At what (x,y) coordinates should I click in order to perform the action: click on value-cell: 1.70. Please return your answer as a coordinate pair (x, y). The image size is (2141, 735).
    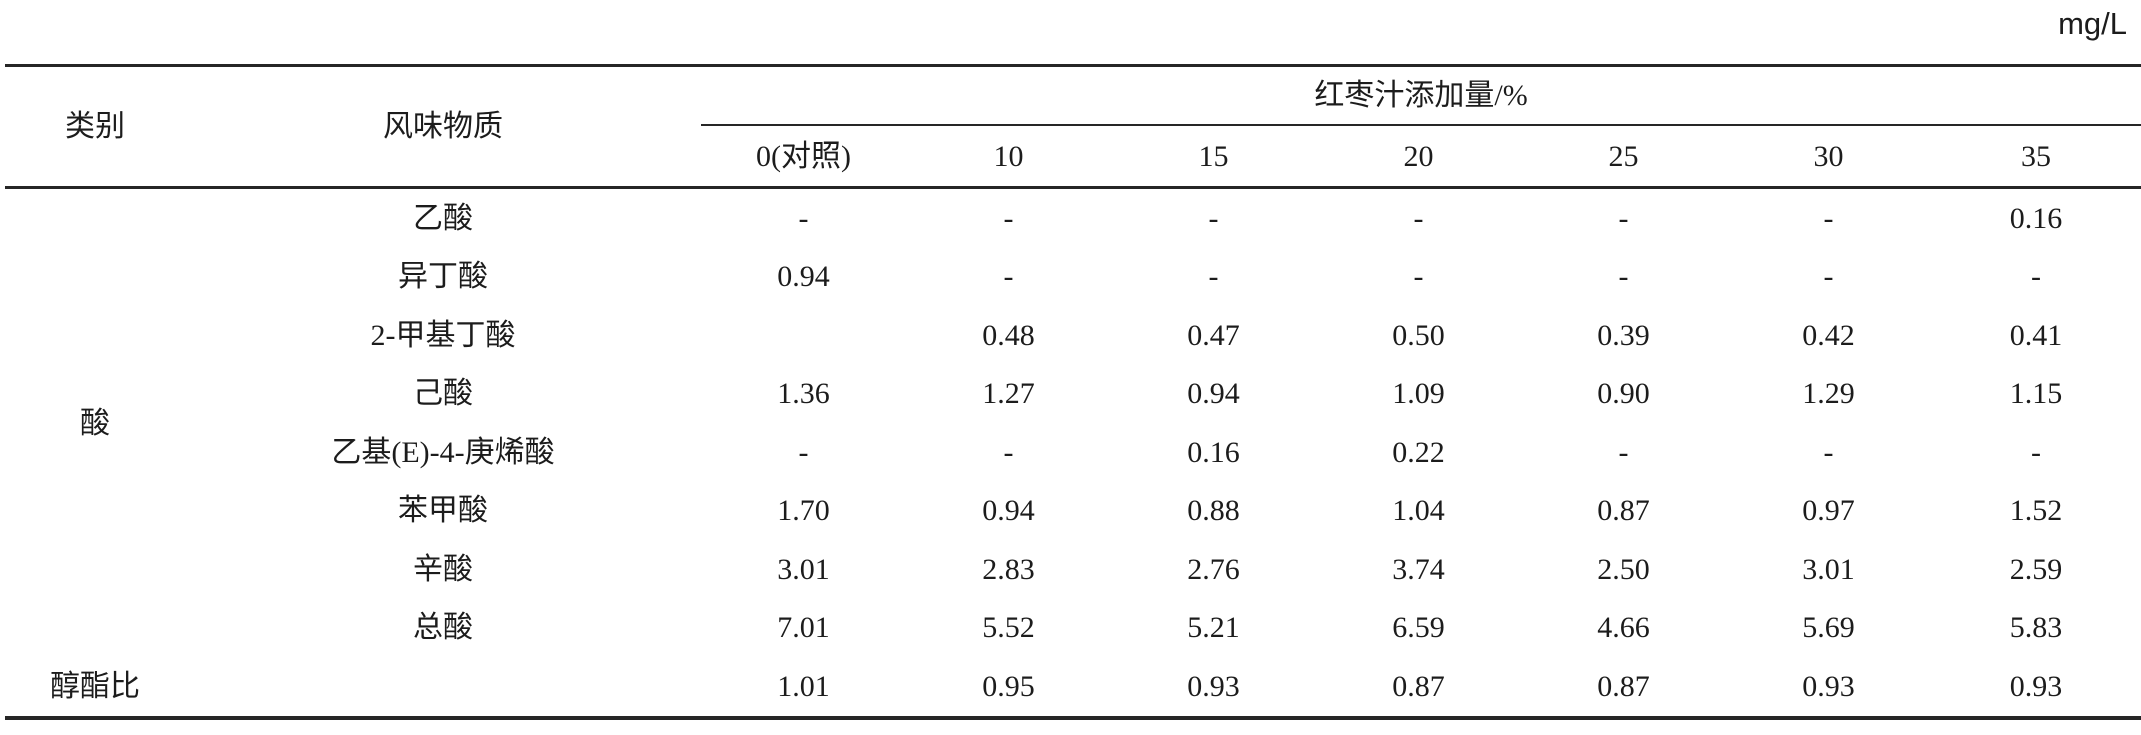
    Looking at the image, I should click on (803, 511).